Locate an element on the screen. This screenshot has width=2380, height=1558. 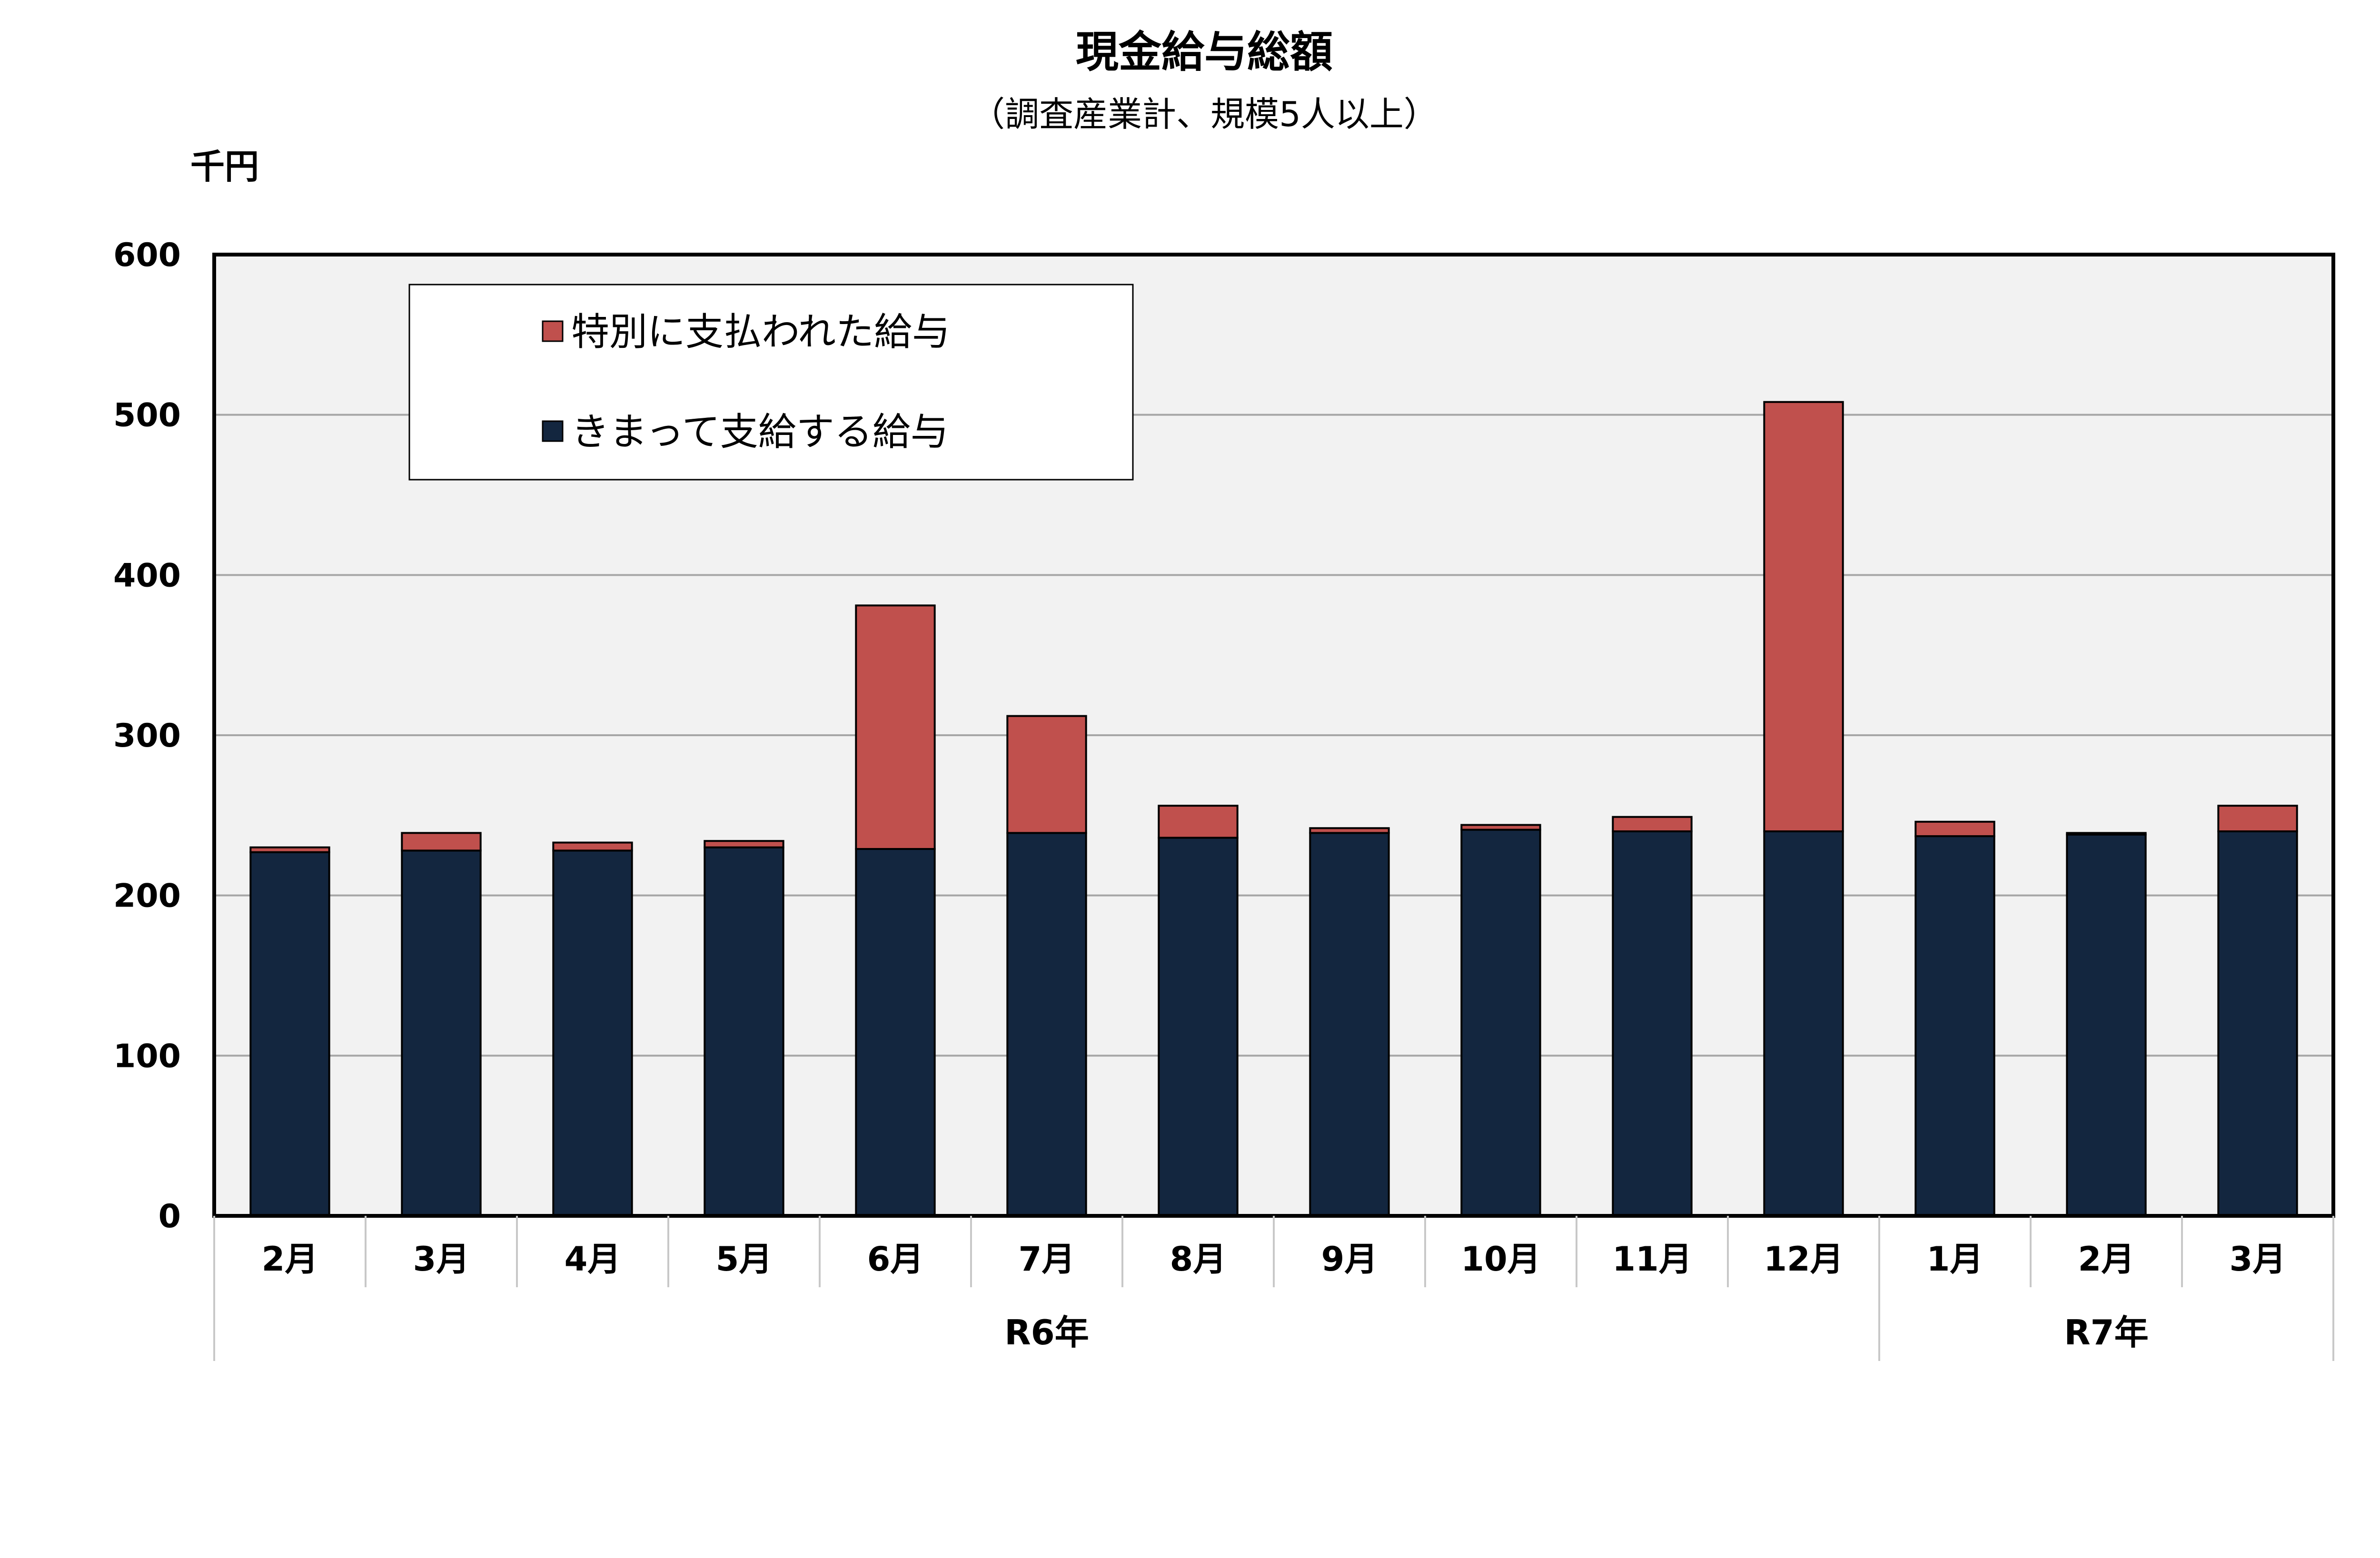
x-tick-label: 10月 is located at coordinates (1500, 1260).